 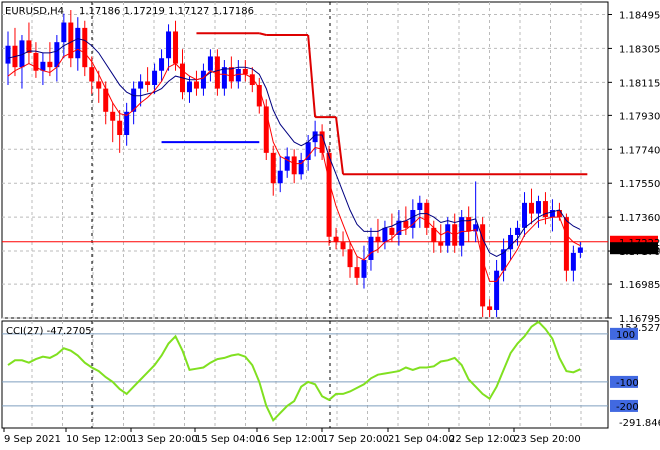 I want to click on ohlc-readout: 1.17186 1.17219 1.17127 1.17186, so click(x=166, y=11).